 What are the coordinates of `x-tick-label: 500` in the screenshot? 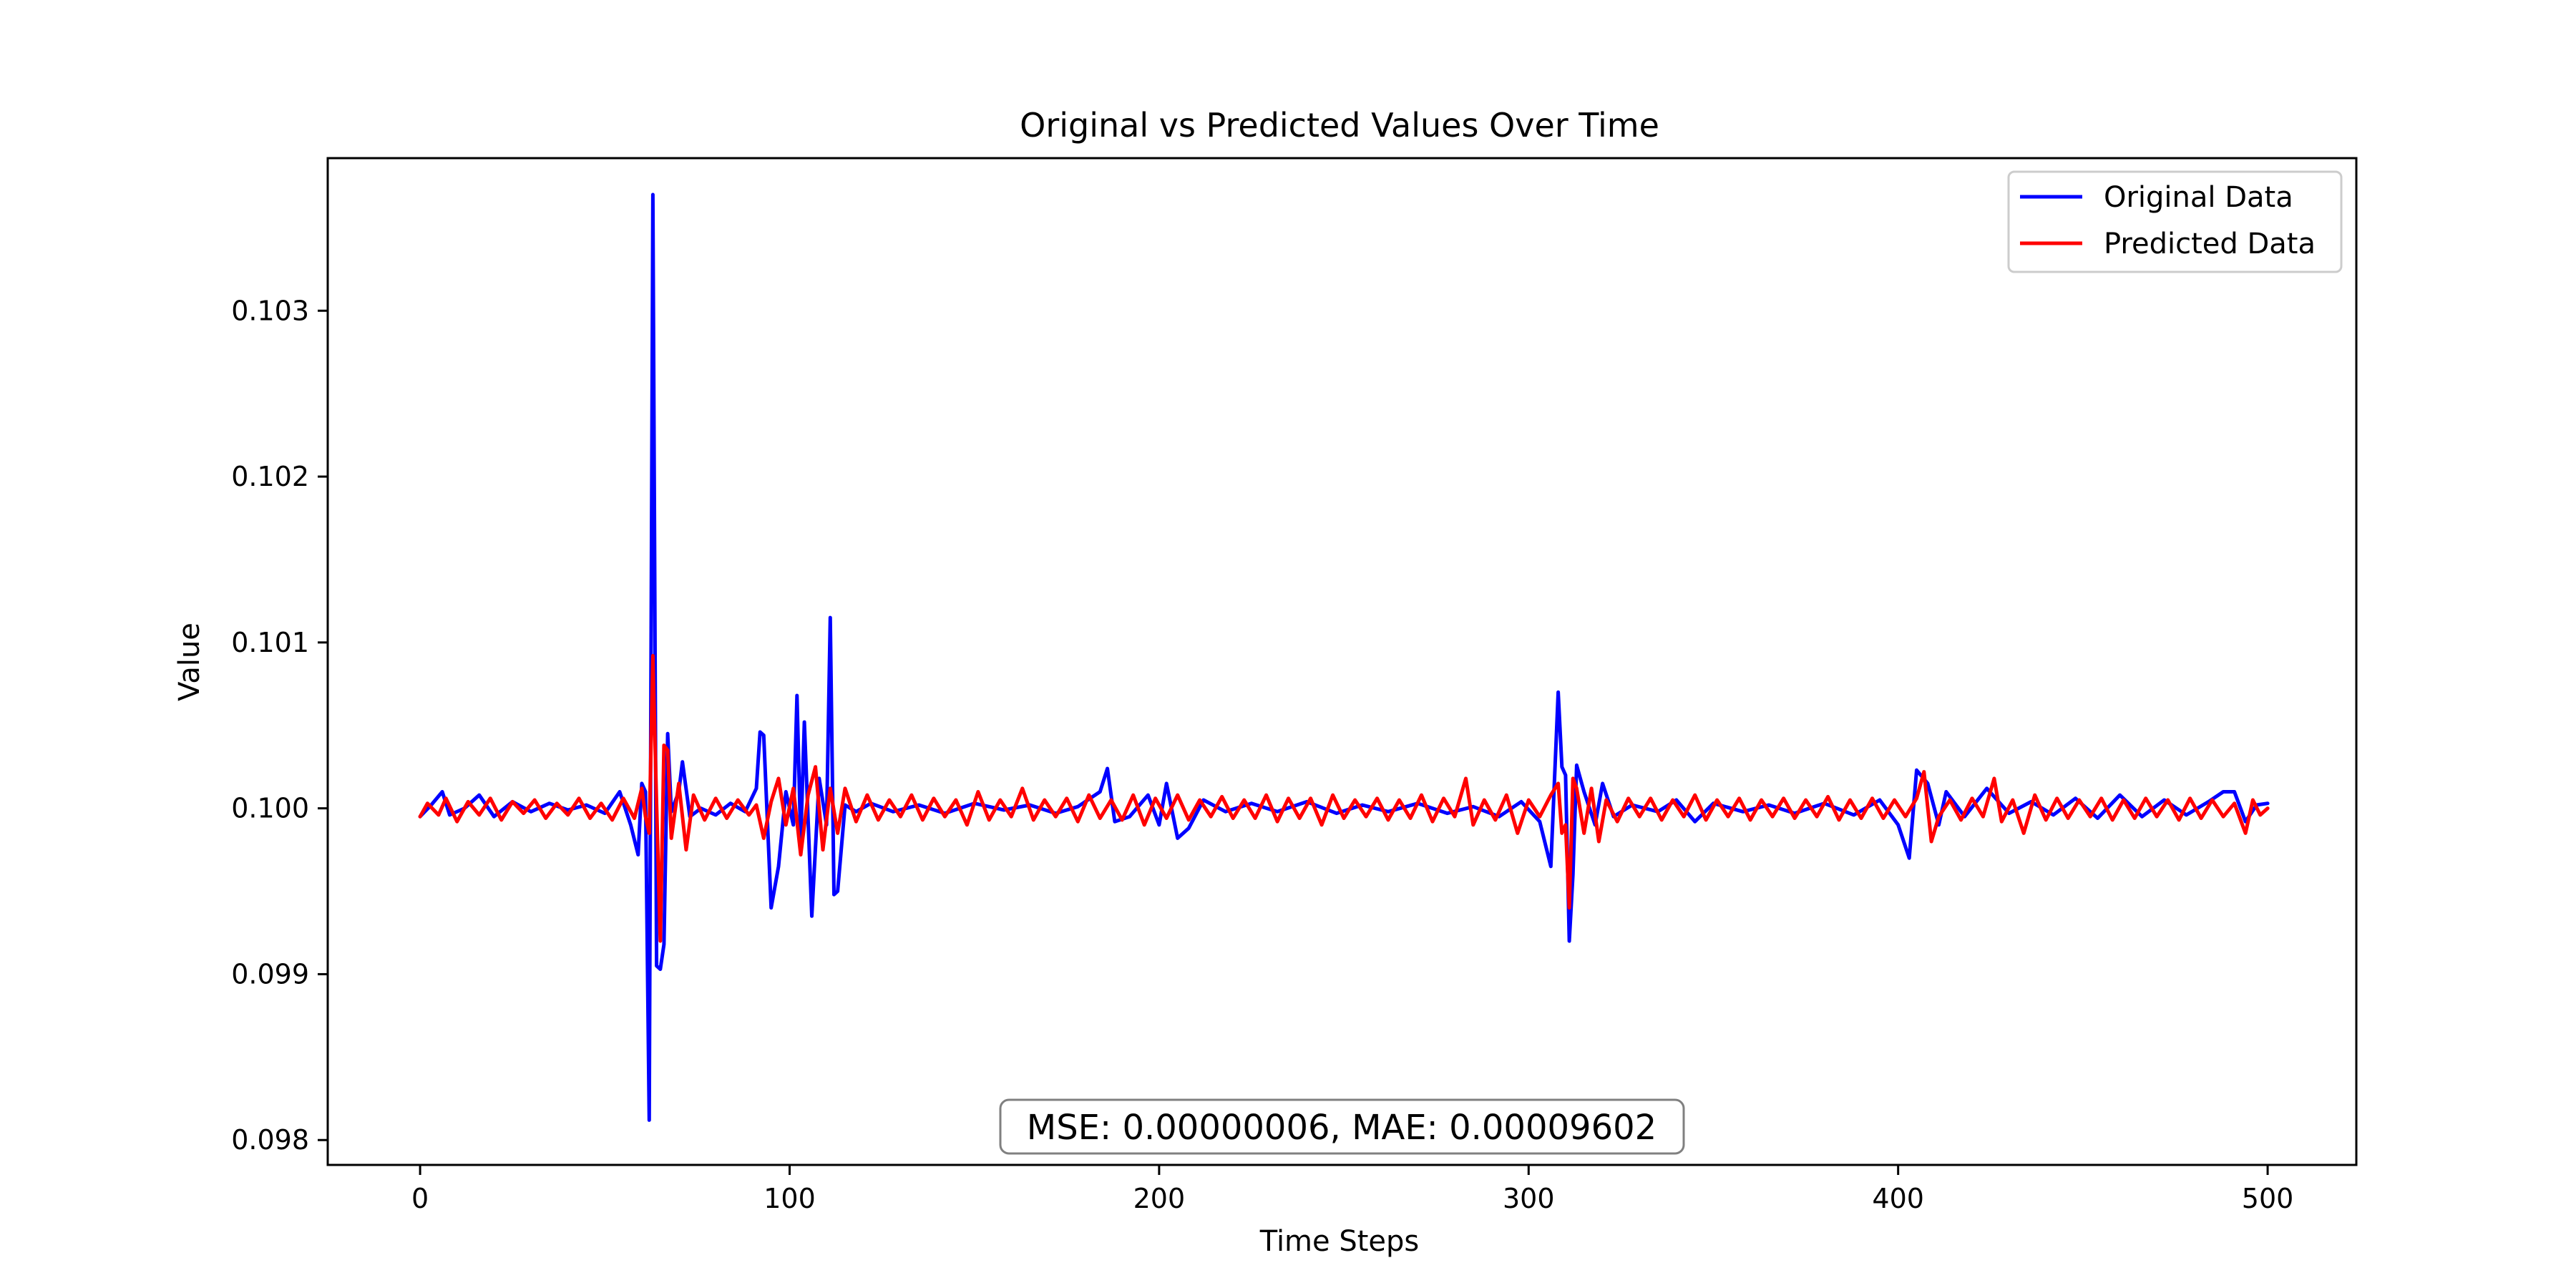 It's located at (2268, 1198).